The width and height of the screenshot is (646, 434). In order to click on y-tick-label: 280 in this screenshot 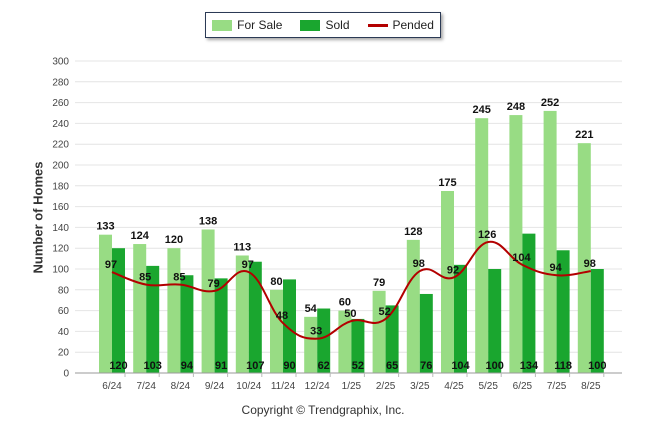, I will do `click(60, 82)`.